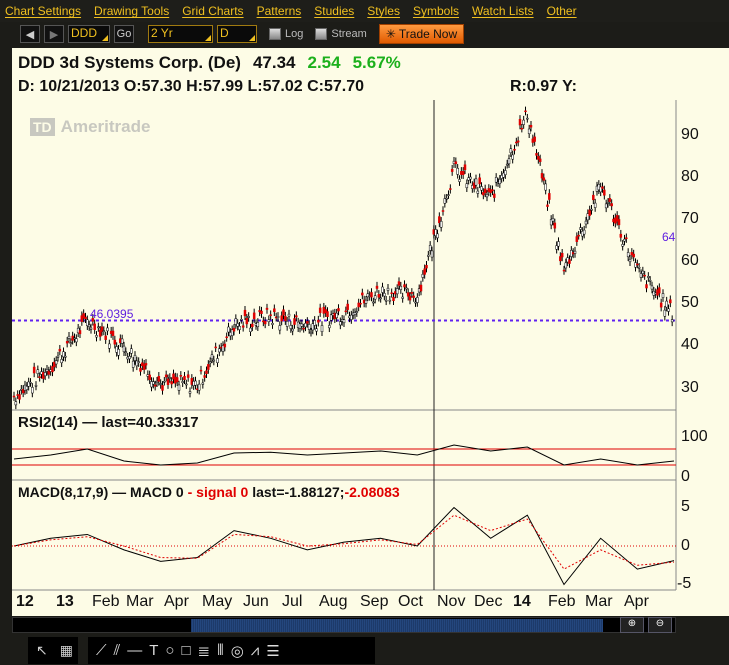 This screenshot has height=665, width=729. I want to click on fibonacci-icon: ≣, so click(204, 651).